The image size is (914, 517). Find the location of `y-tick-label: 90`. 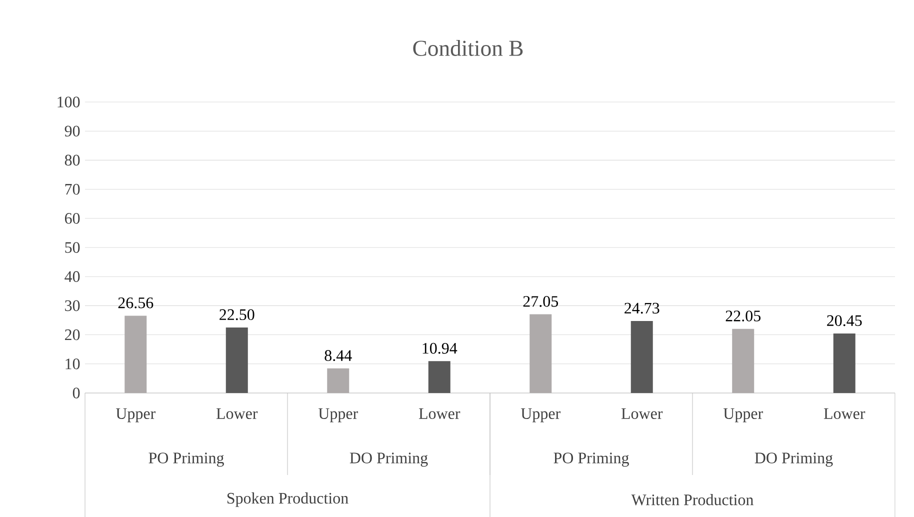

y-tick-label: 90 is located at coordinates (72, 131).